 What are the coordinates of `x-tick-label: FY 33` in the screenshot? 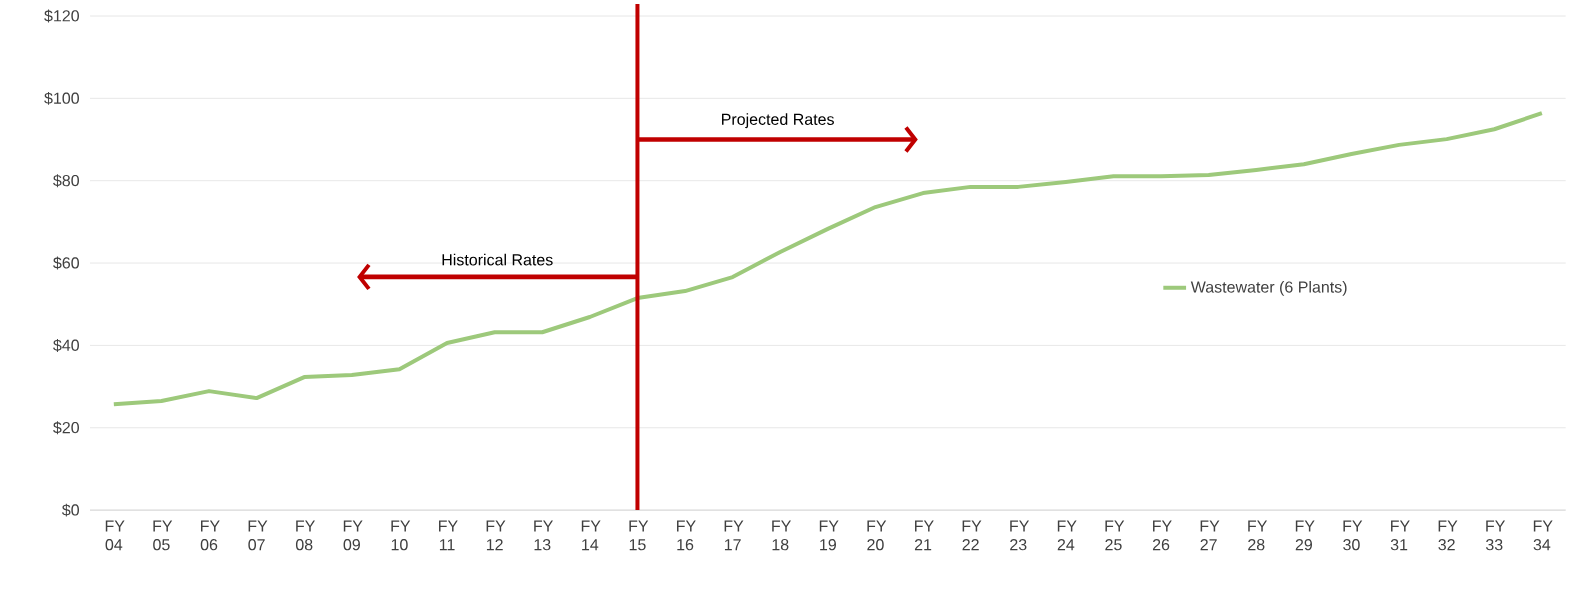 It's located at (1495, 535).